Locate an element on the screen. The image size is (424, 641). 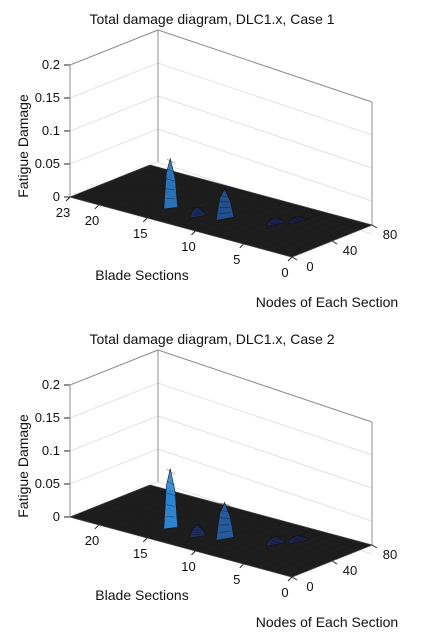
z-tick-label: 0 is located at coordinates (56, 516).